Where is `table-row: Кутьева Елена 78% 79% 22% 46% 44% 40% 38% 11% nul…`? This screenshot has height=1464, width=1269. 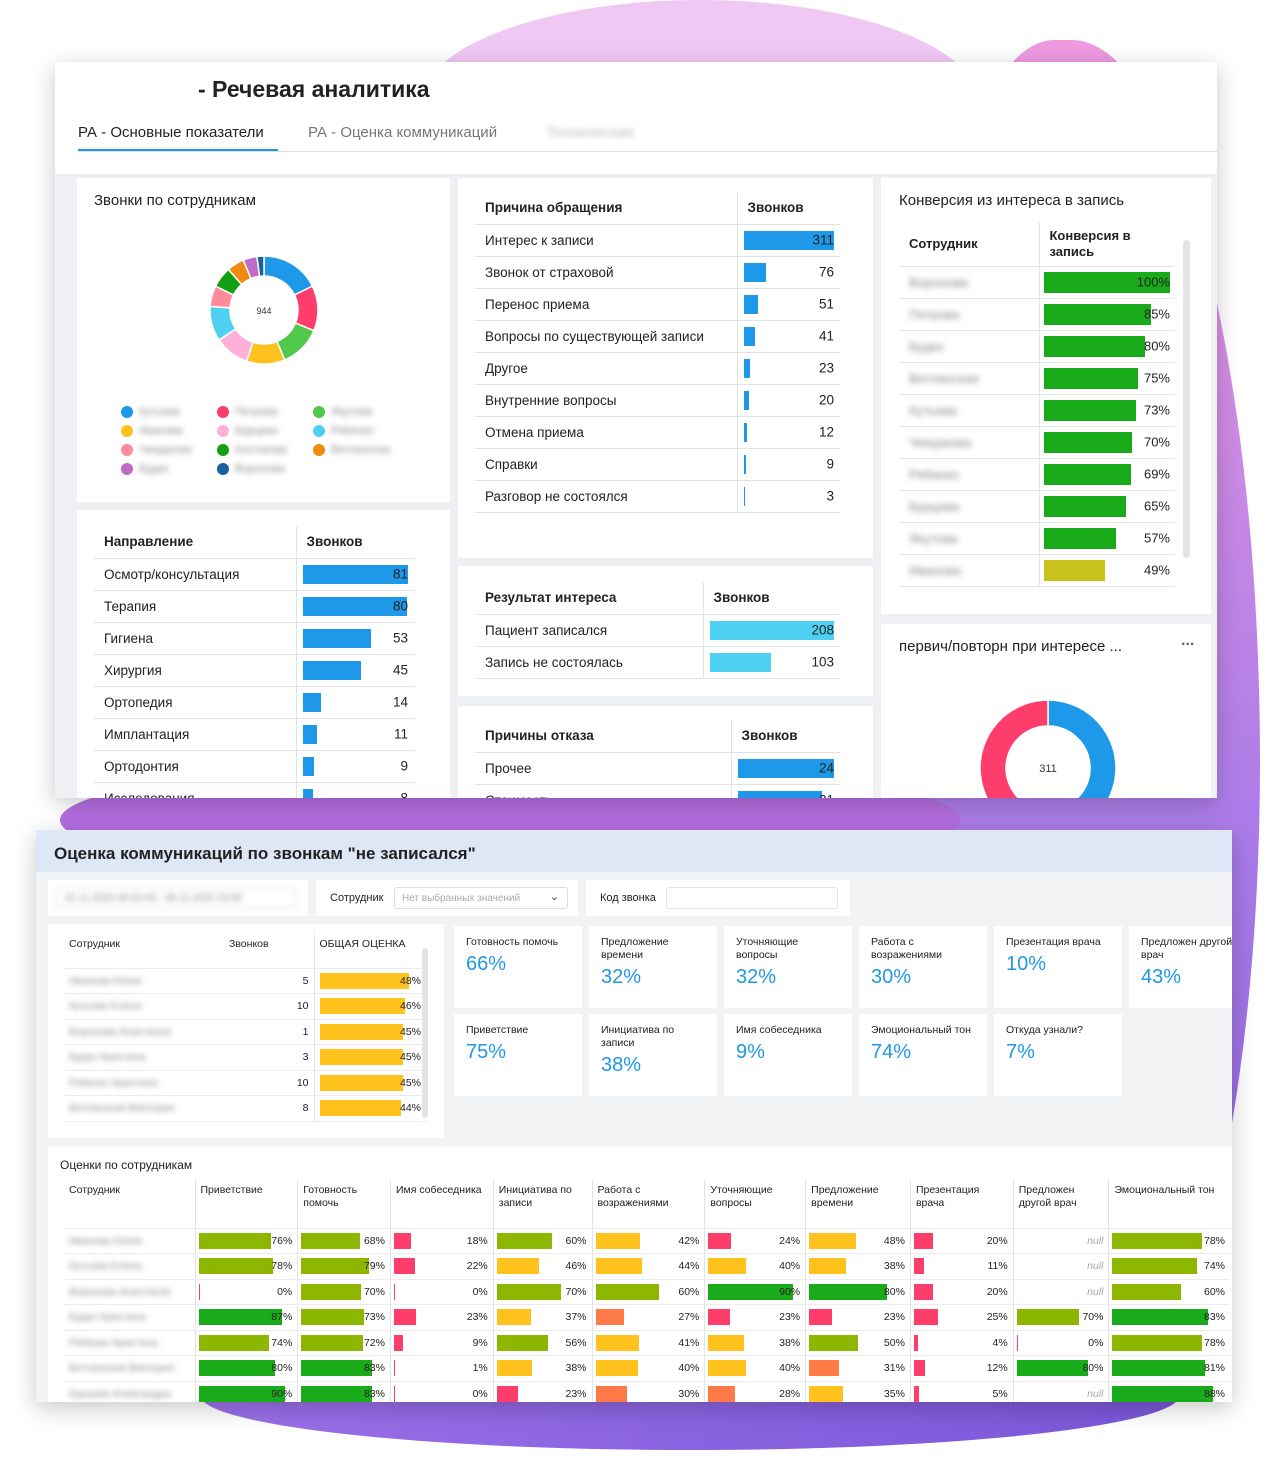
table-row: Кутьева Елена 78% 79% 22% 46% 44% 40% 38% 11% nul… is located at coordinates (647, 1266).